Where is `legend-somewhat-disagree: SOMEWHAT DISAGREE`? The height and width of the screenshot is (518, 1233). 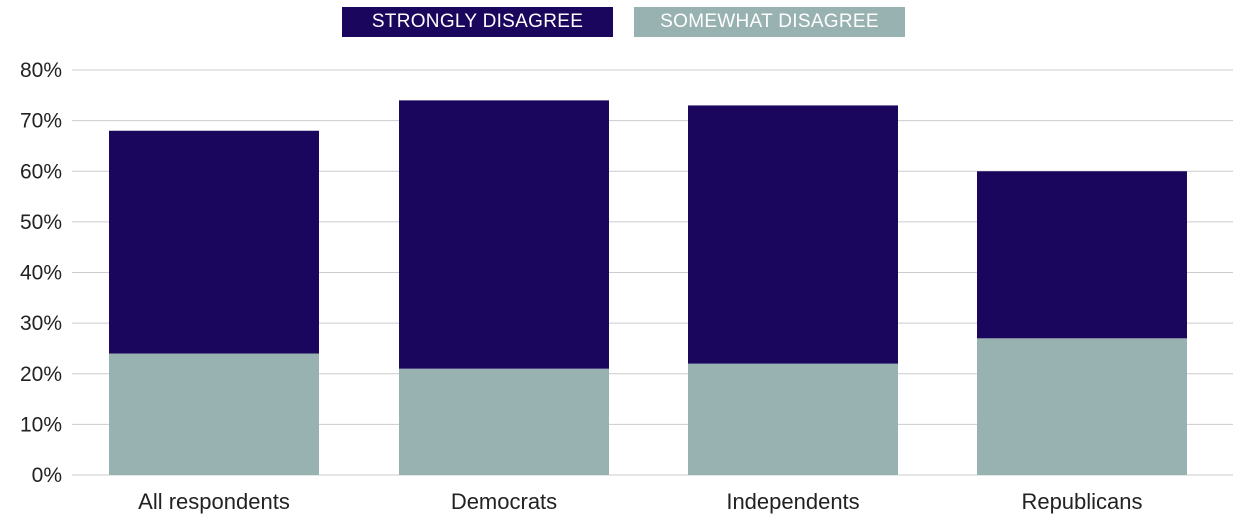
legend-somewhat-disagree: SOMEWHAT DISAGREE is located at coordinates (769, 22).